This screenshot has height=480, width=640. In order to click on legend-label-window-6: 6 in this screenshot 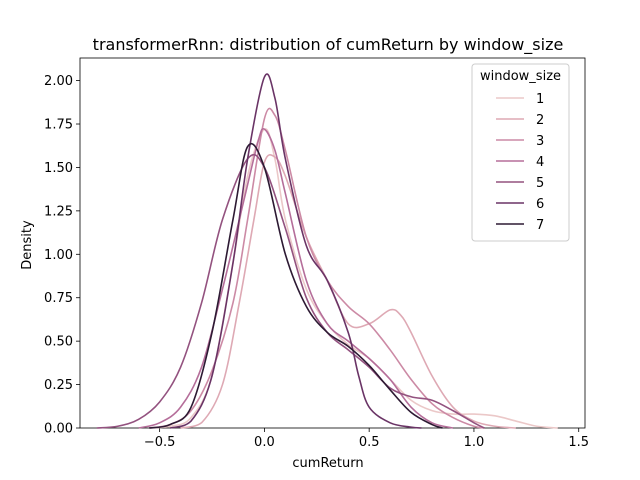, I will do `click(540, 204)`.